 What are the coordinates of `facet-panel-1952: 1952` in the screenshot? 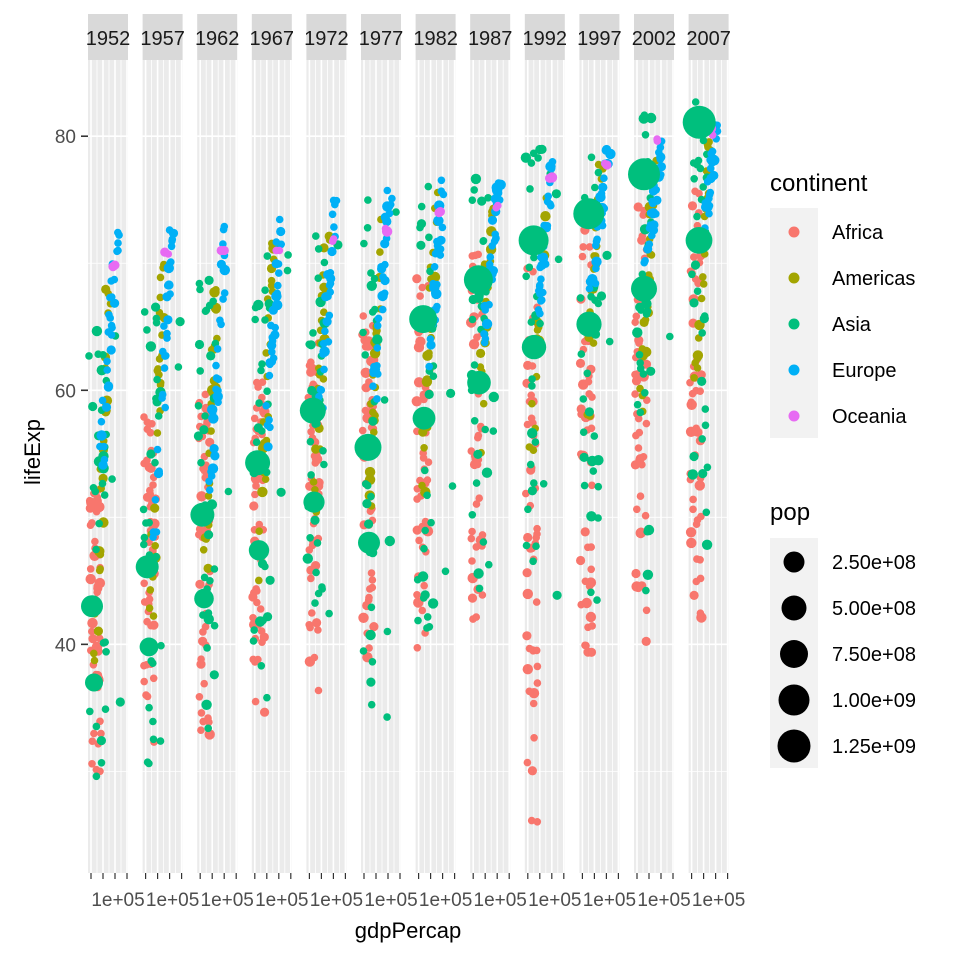 It's located at (105, 443).